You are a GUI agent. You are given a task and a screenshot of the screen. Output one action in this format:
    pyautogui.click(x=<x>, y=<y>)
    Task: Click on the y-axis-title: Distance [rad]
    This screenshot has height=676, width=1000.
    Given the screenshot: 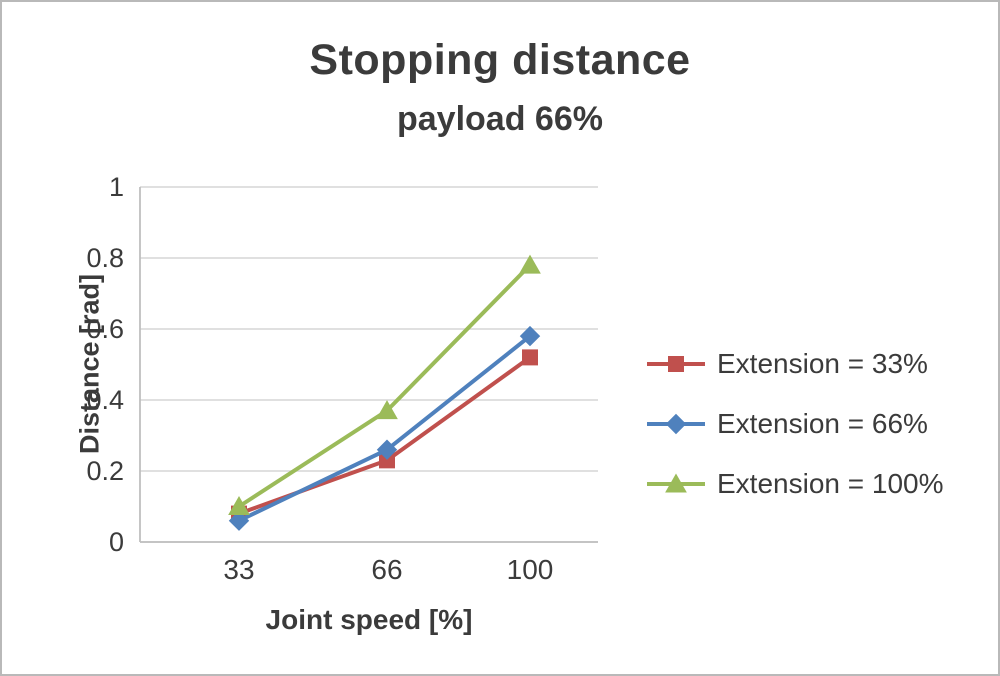 What is the action you would take?
    pyautogui.click(x=89, y=364)
    